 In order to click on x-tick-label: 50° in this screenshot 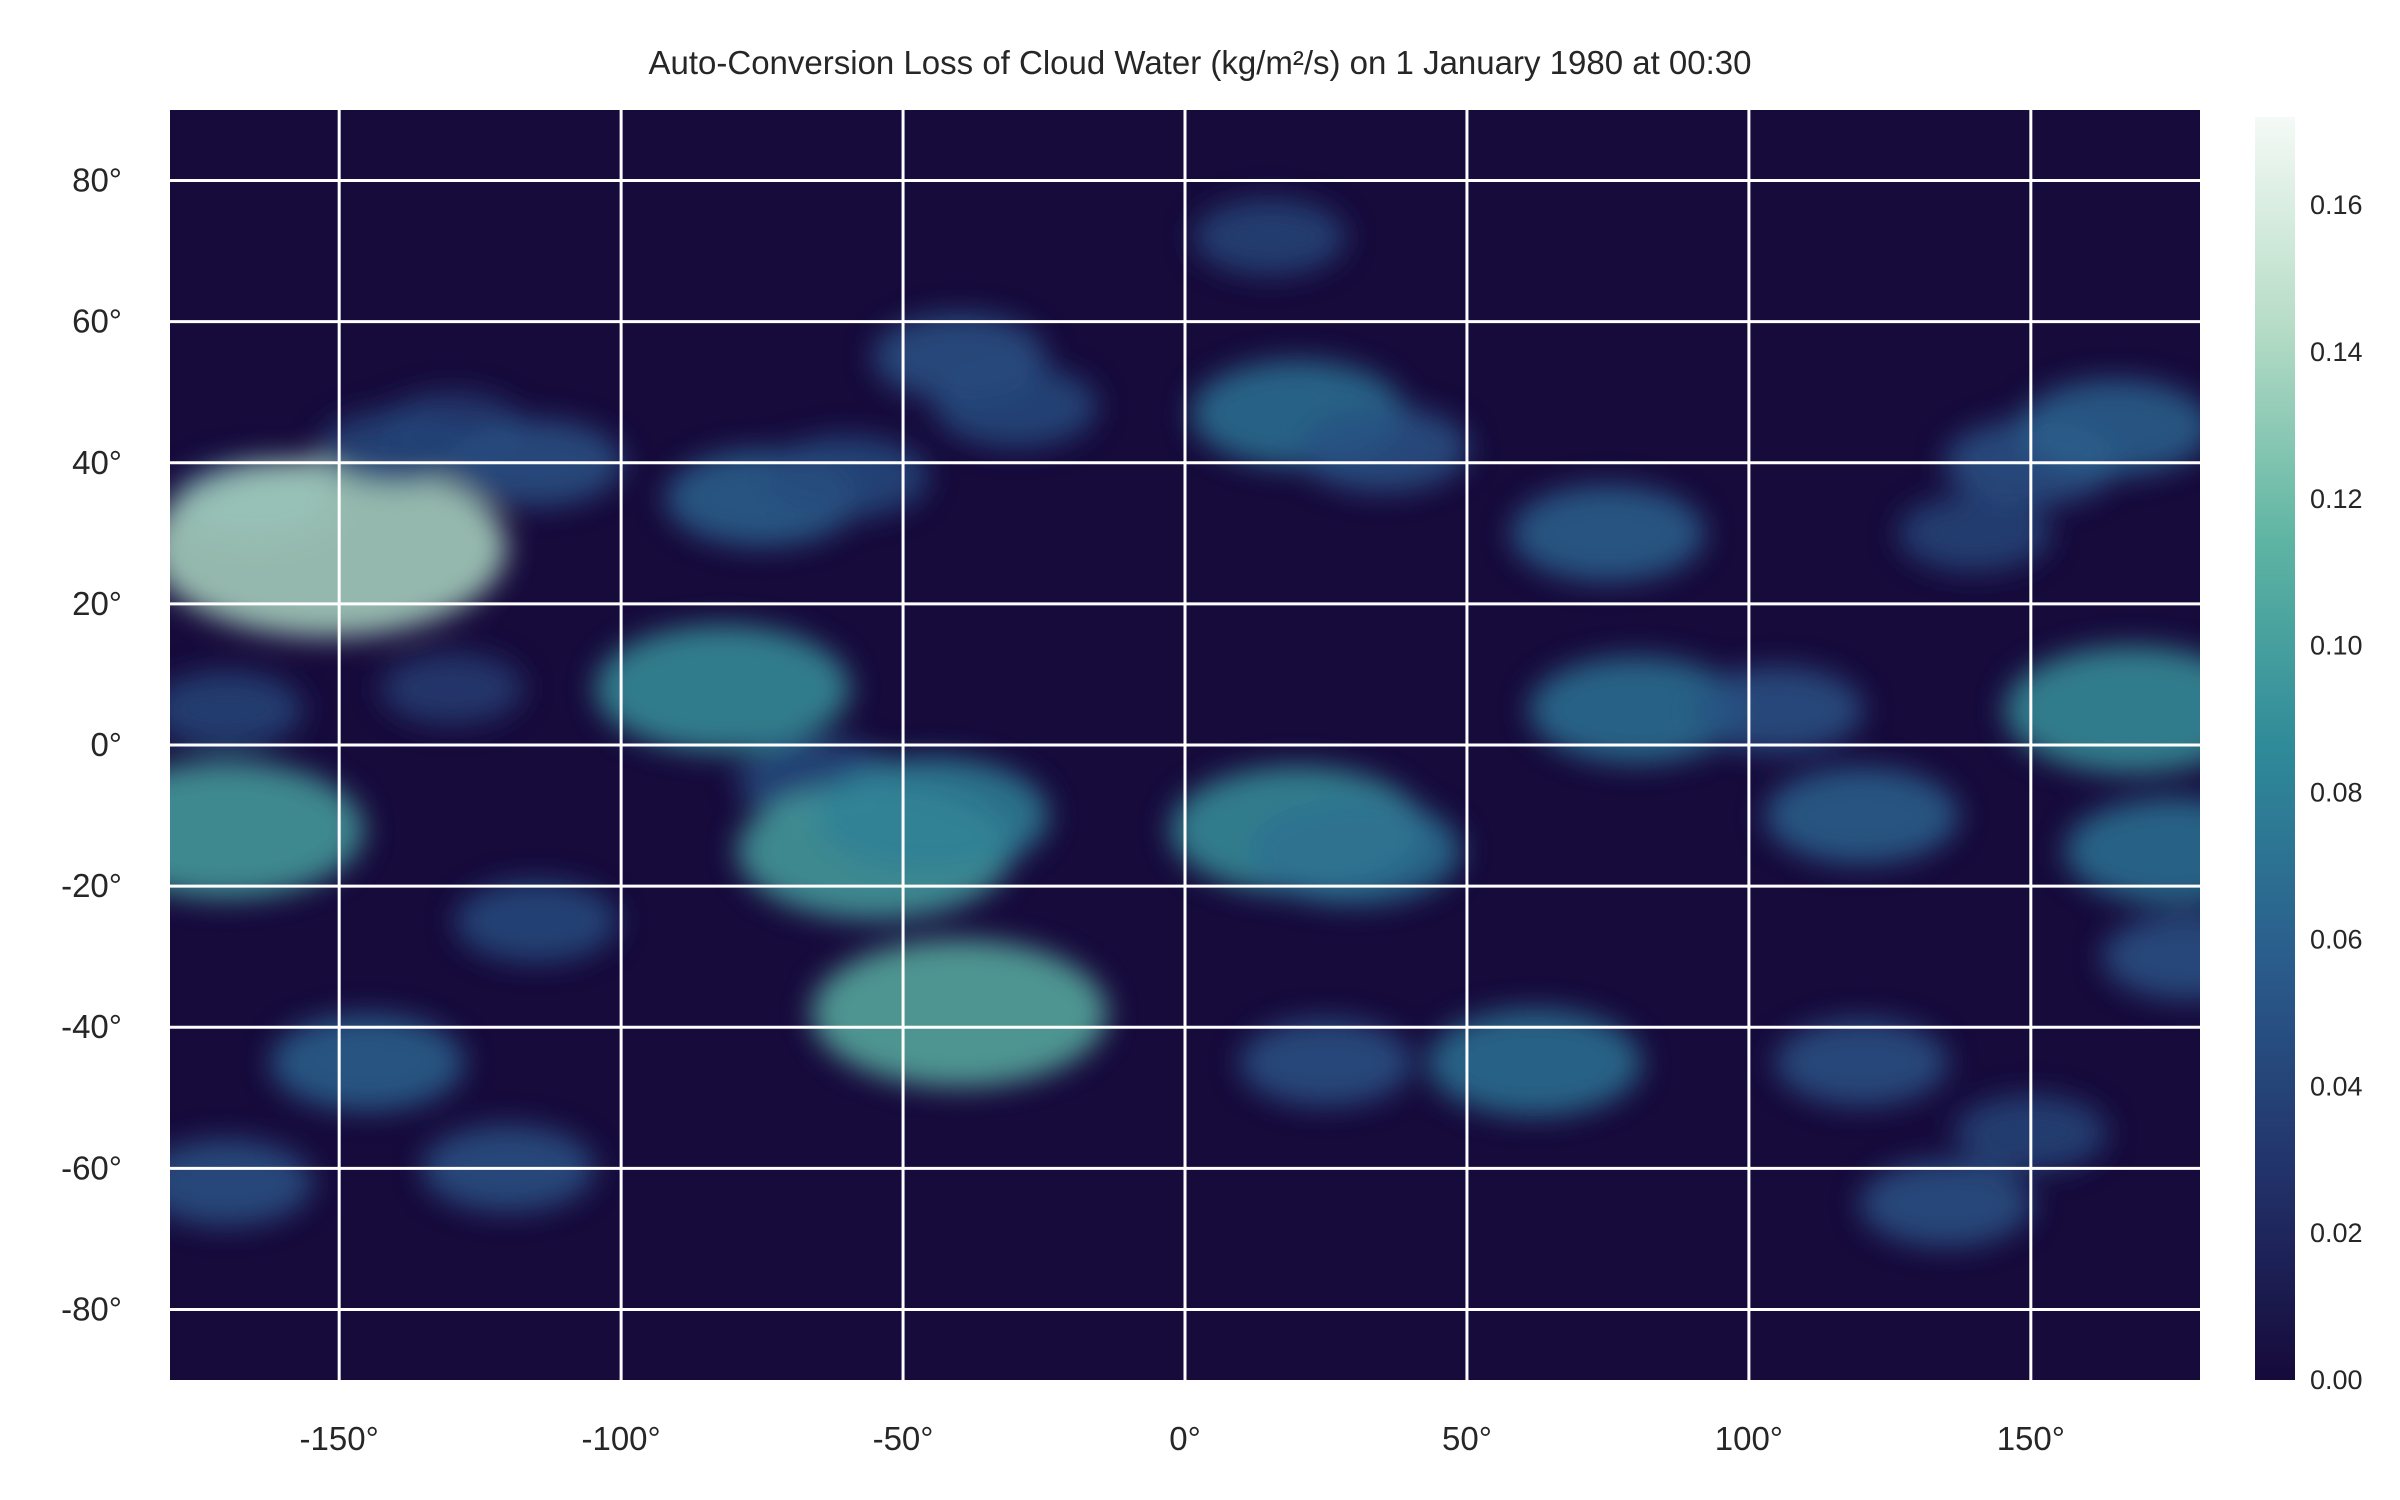, I will do `click(1467, 1438)`.